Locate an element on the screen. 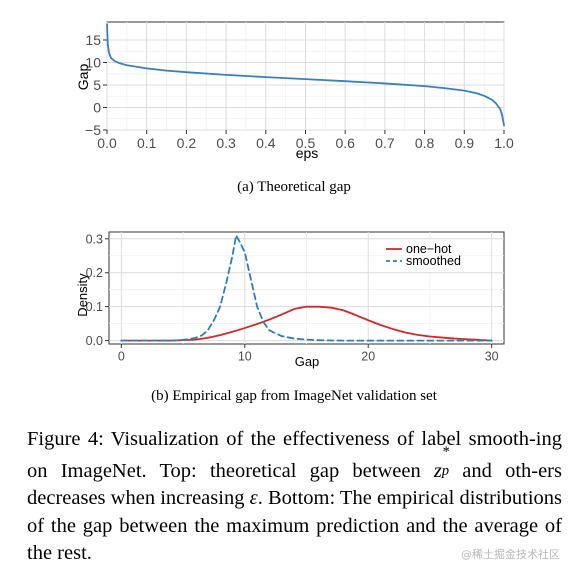 Image resolution: width=570 pixels, height=568 pixels. top-x-axis-label: eps is located at coordinates (307, 153).